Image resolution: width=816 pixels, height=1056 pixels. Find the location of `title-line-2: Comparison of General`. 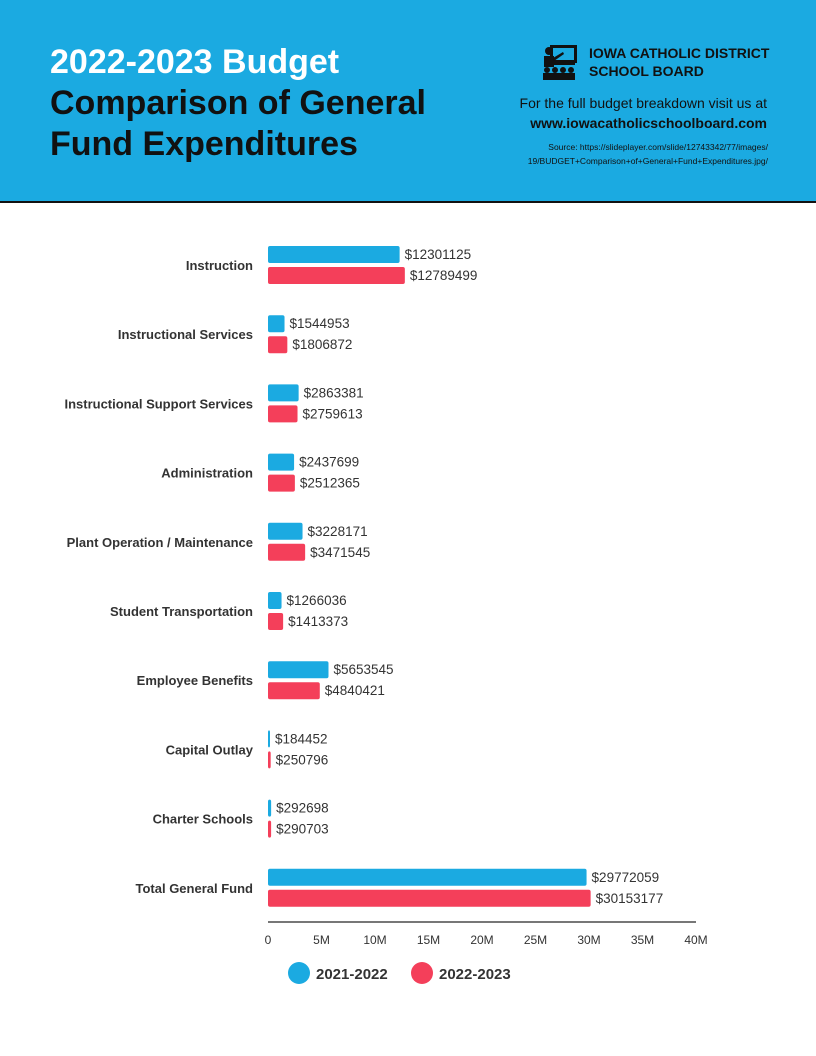

title-line-2: Comparison of General is located at coordinates (238, 103).